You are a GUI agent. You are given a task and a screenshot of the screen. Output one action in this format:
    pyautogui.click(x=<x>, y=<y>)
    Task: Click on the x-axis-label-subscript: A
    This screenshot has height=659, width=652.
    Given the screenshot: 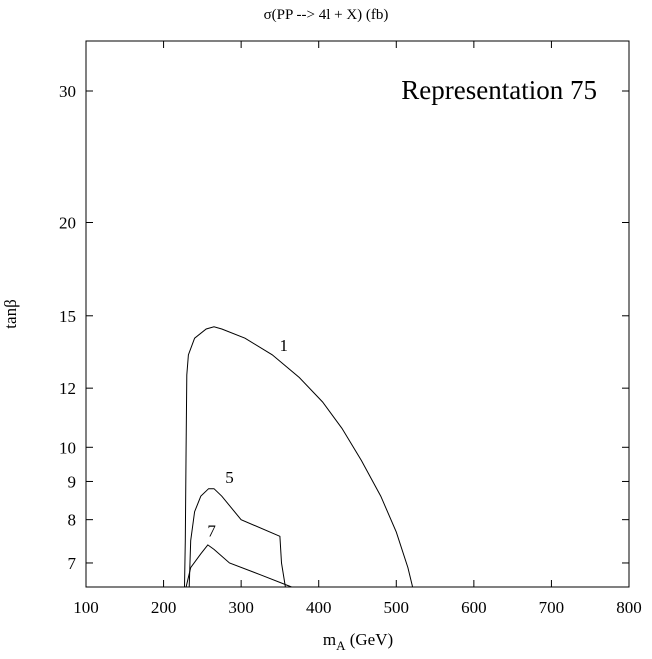 What is the action you would take?
    pyautogui.click(x=341, y=645)
    